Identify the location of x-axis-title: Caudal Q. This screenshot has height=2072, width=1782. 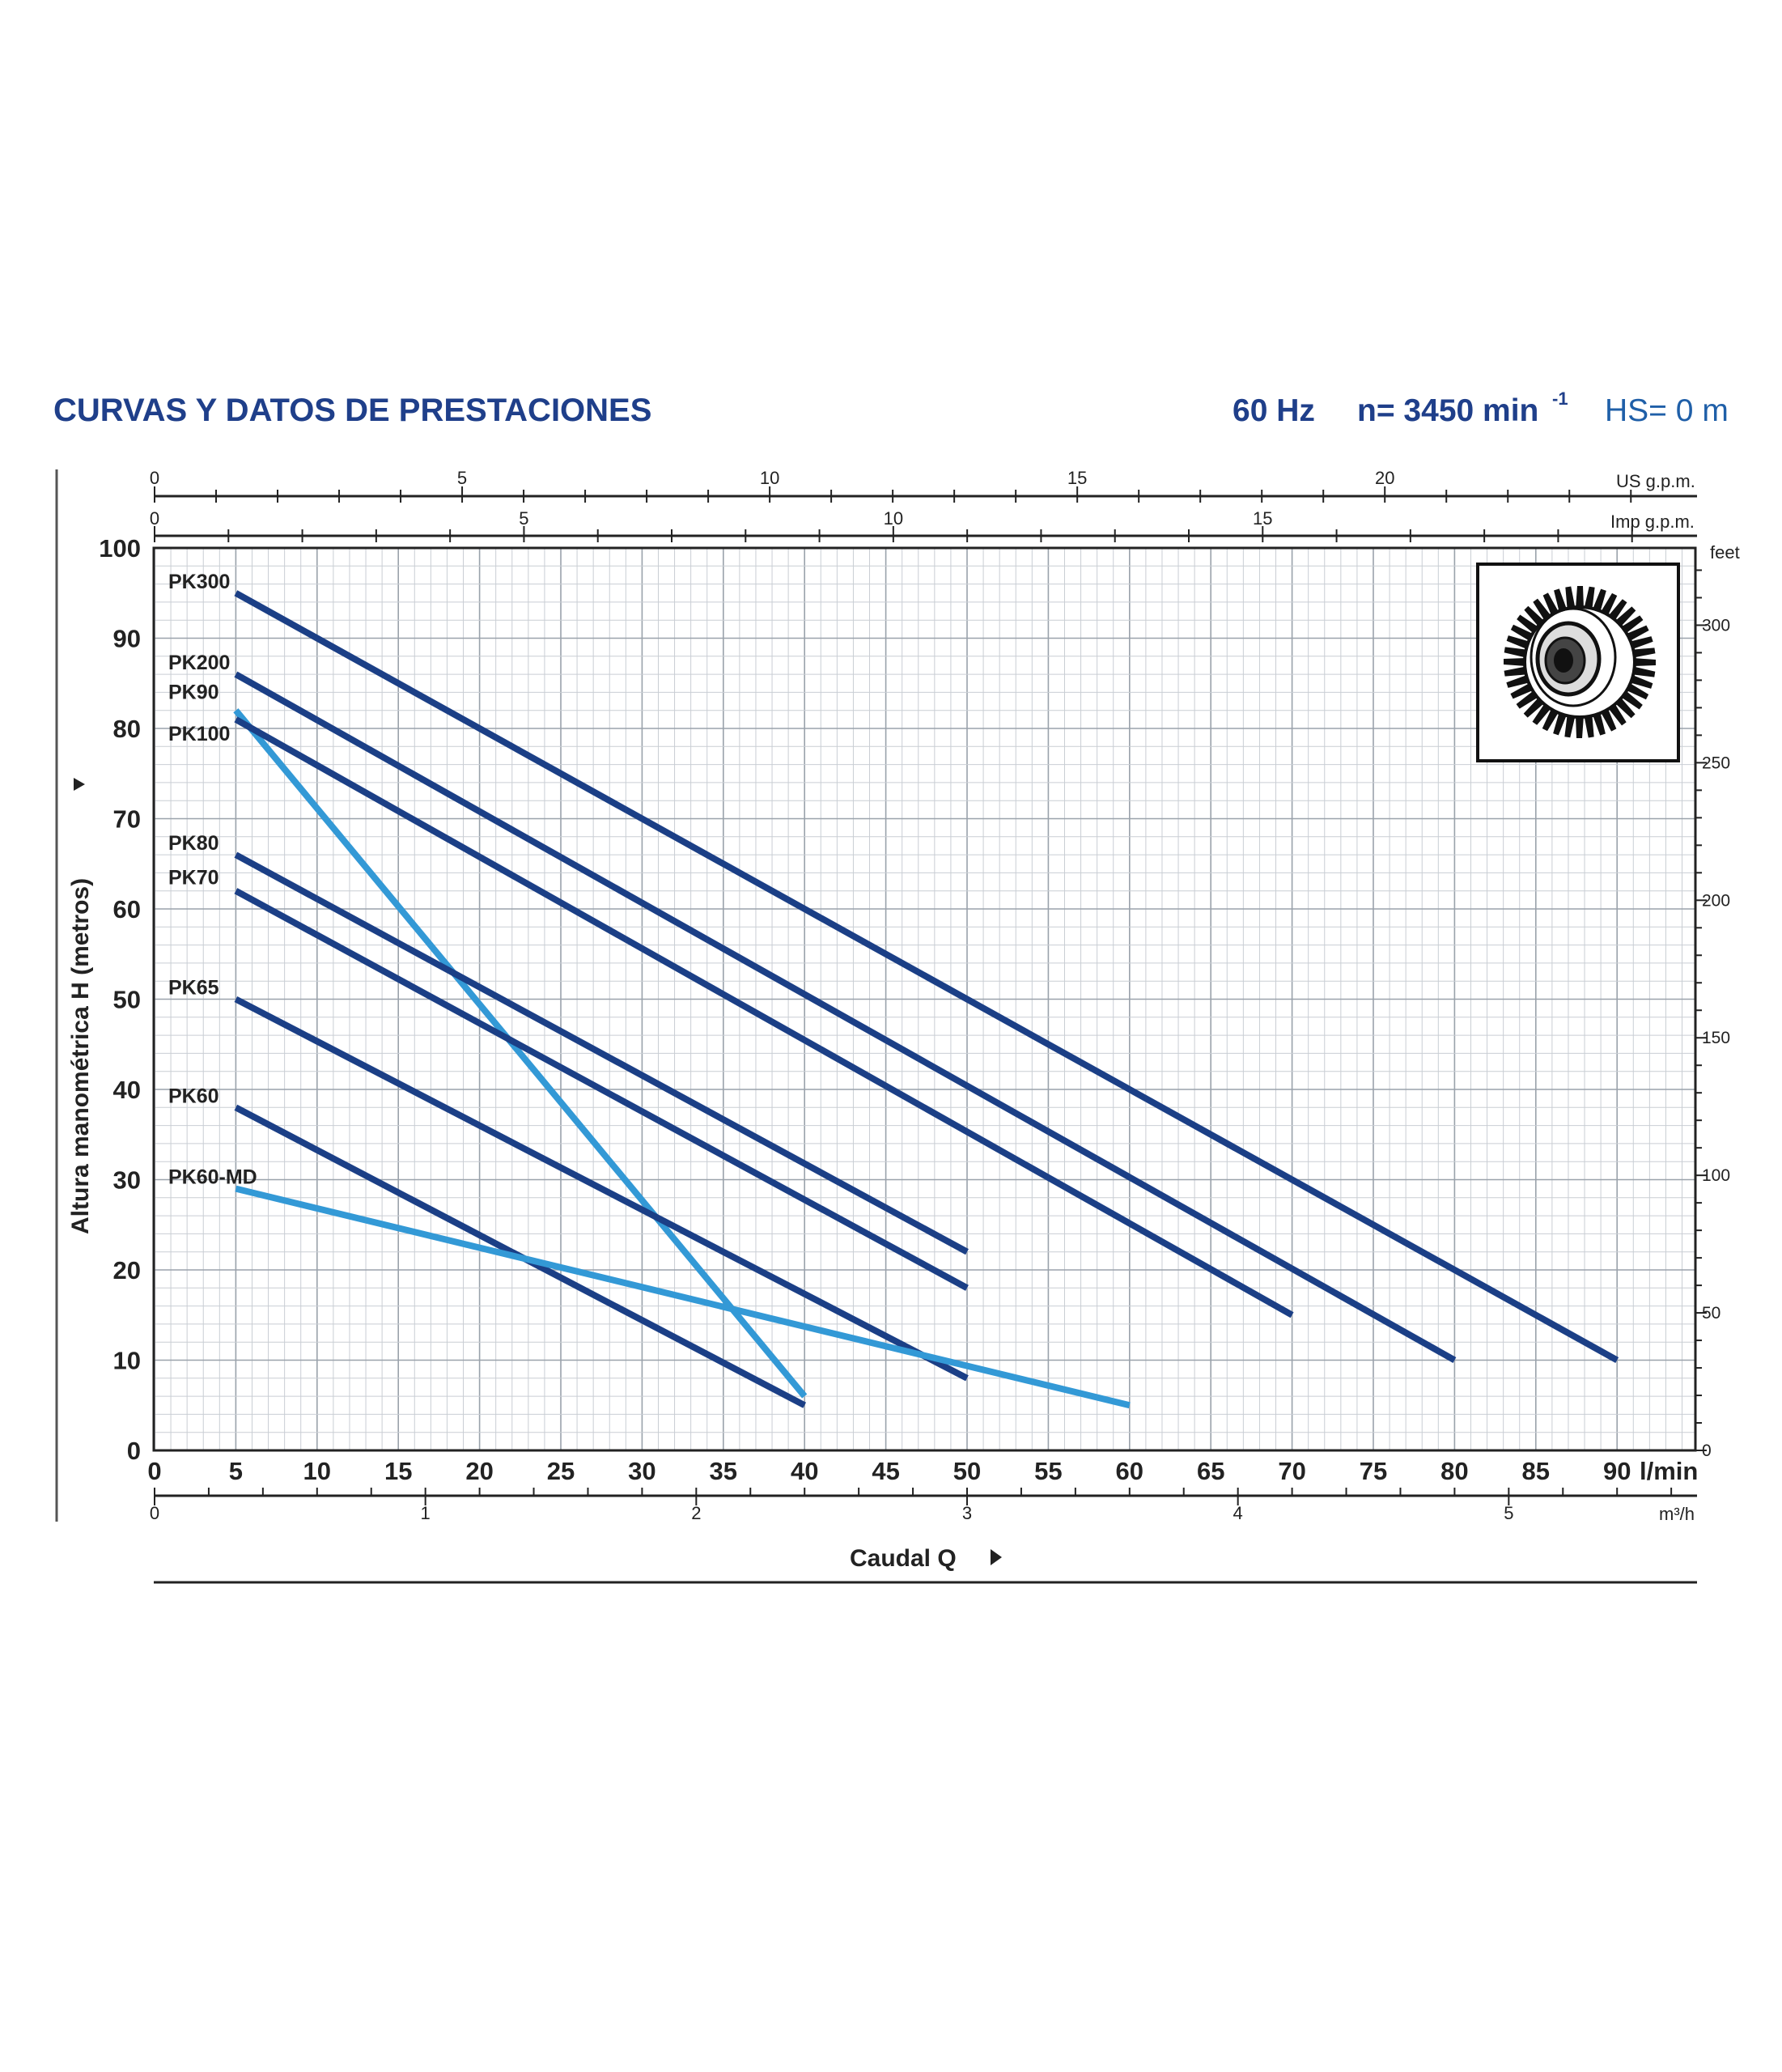
(903, 1558).